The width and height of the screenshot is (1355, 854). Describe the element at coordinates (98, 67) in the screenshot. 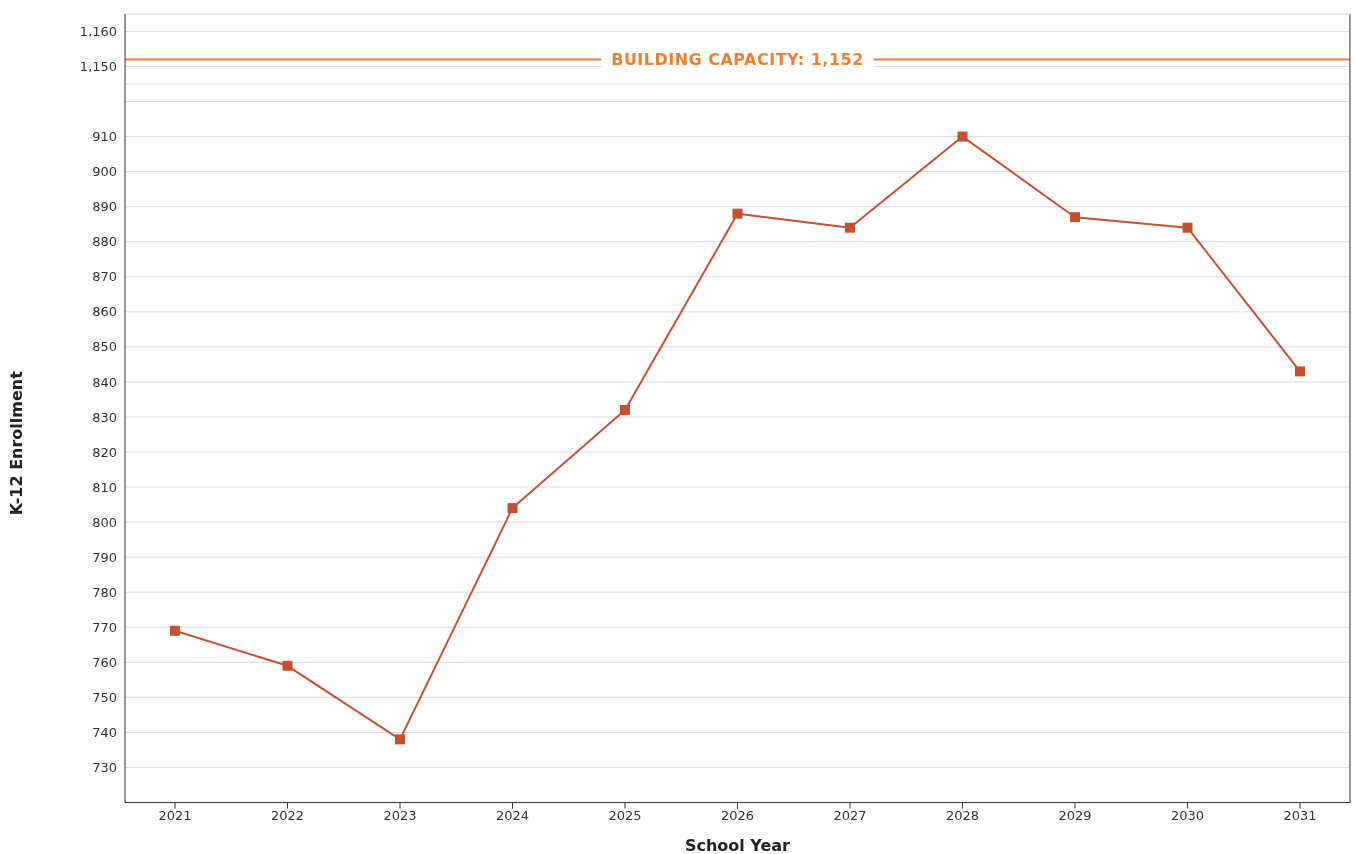

I see `y-tick-label: 1,150` at that location.